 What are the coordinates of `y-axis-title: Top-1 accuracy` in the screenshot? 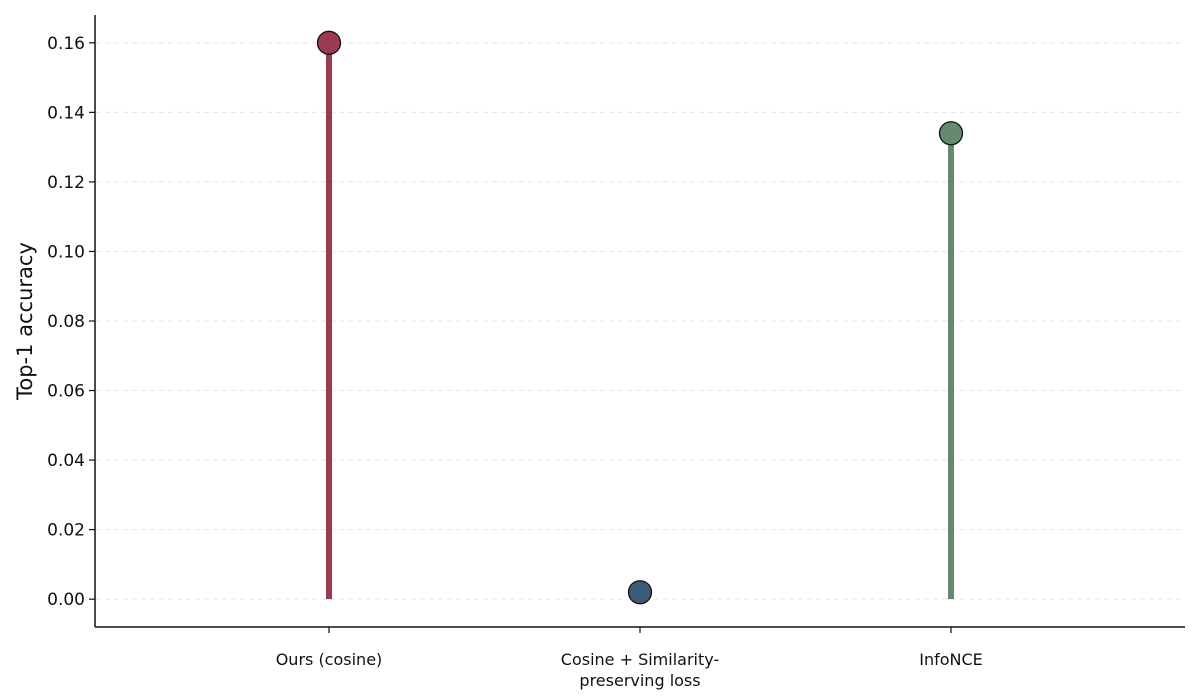 It's located at (25, 321).